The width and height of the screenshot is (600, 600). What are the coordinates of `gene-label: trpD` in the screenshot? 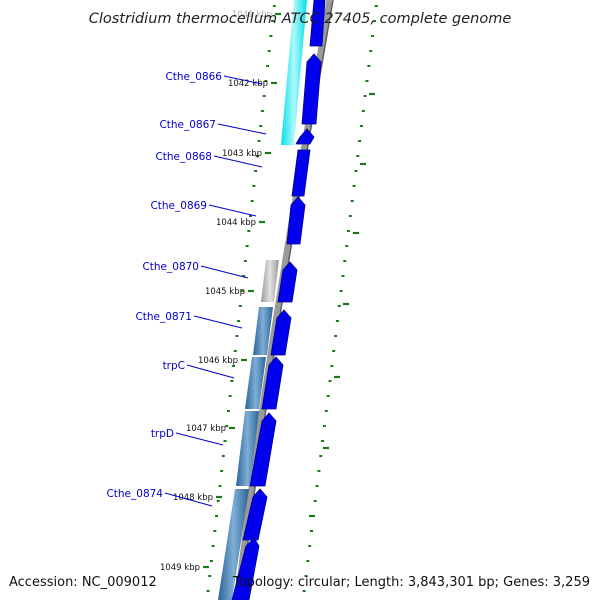 It's located at (162, 434).